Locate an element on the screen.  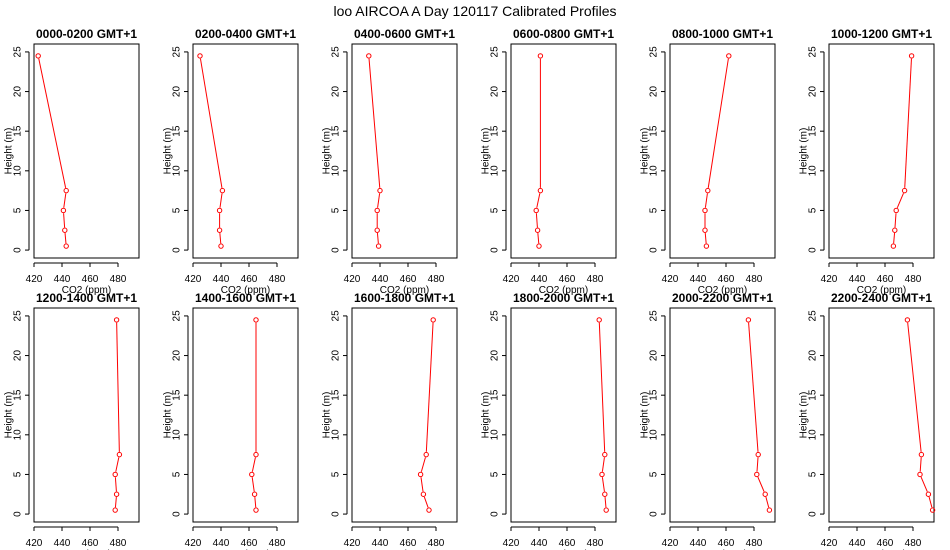
panel-title: 1200-1400 GMT+1 is located at coordinates (86, 298).